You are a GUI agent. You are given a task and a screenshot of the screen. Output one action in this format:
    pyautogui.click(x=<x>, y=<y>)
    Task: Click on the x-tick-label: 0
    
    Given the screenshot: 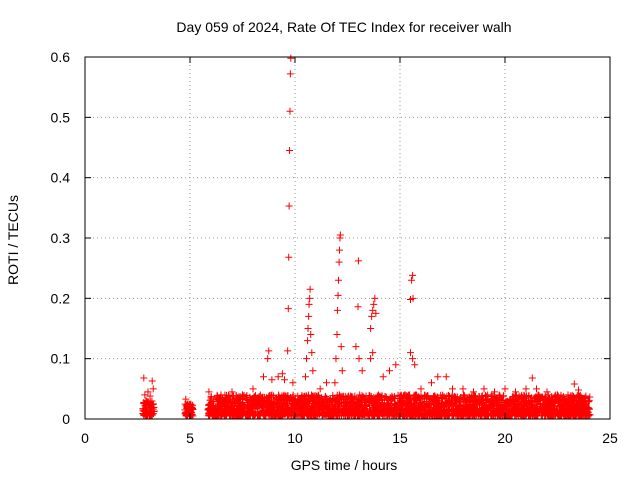 What is the action you would take?
    pyautogui.click(x=85, y=438)
    